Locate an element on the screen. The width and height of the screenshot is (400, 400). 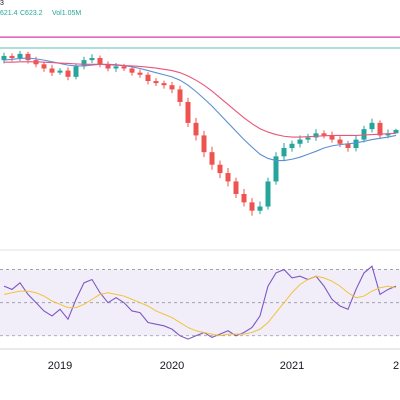
x-tick-label: 2020 is located at coordinates (172, 366).